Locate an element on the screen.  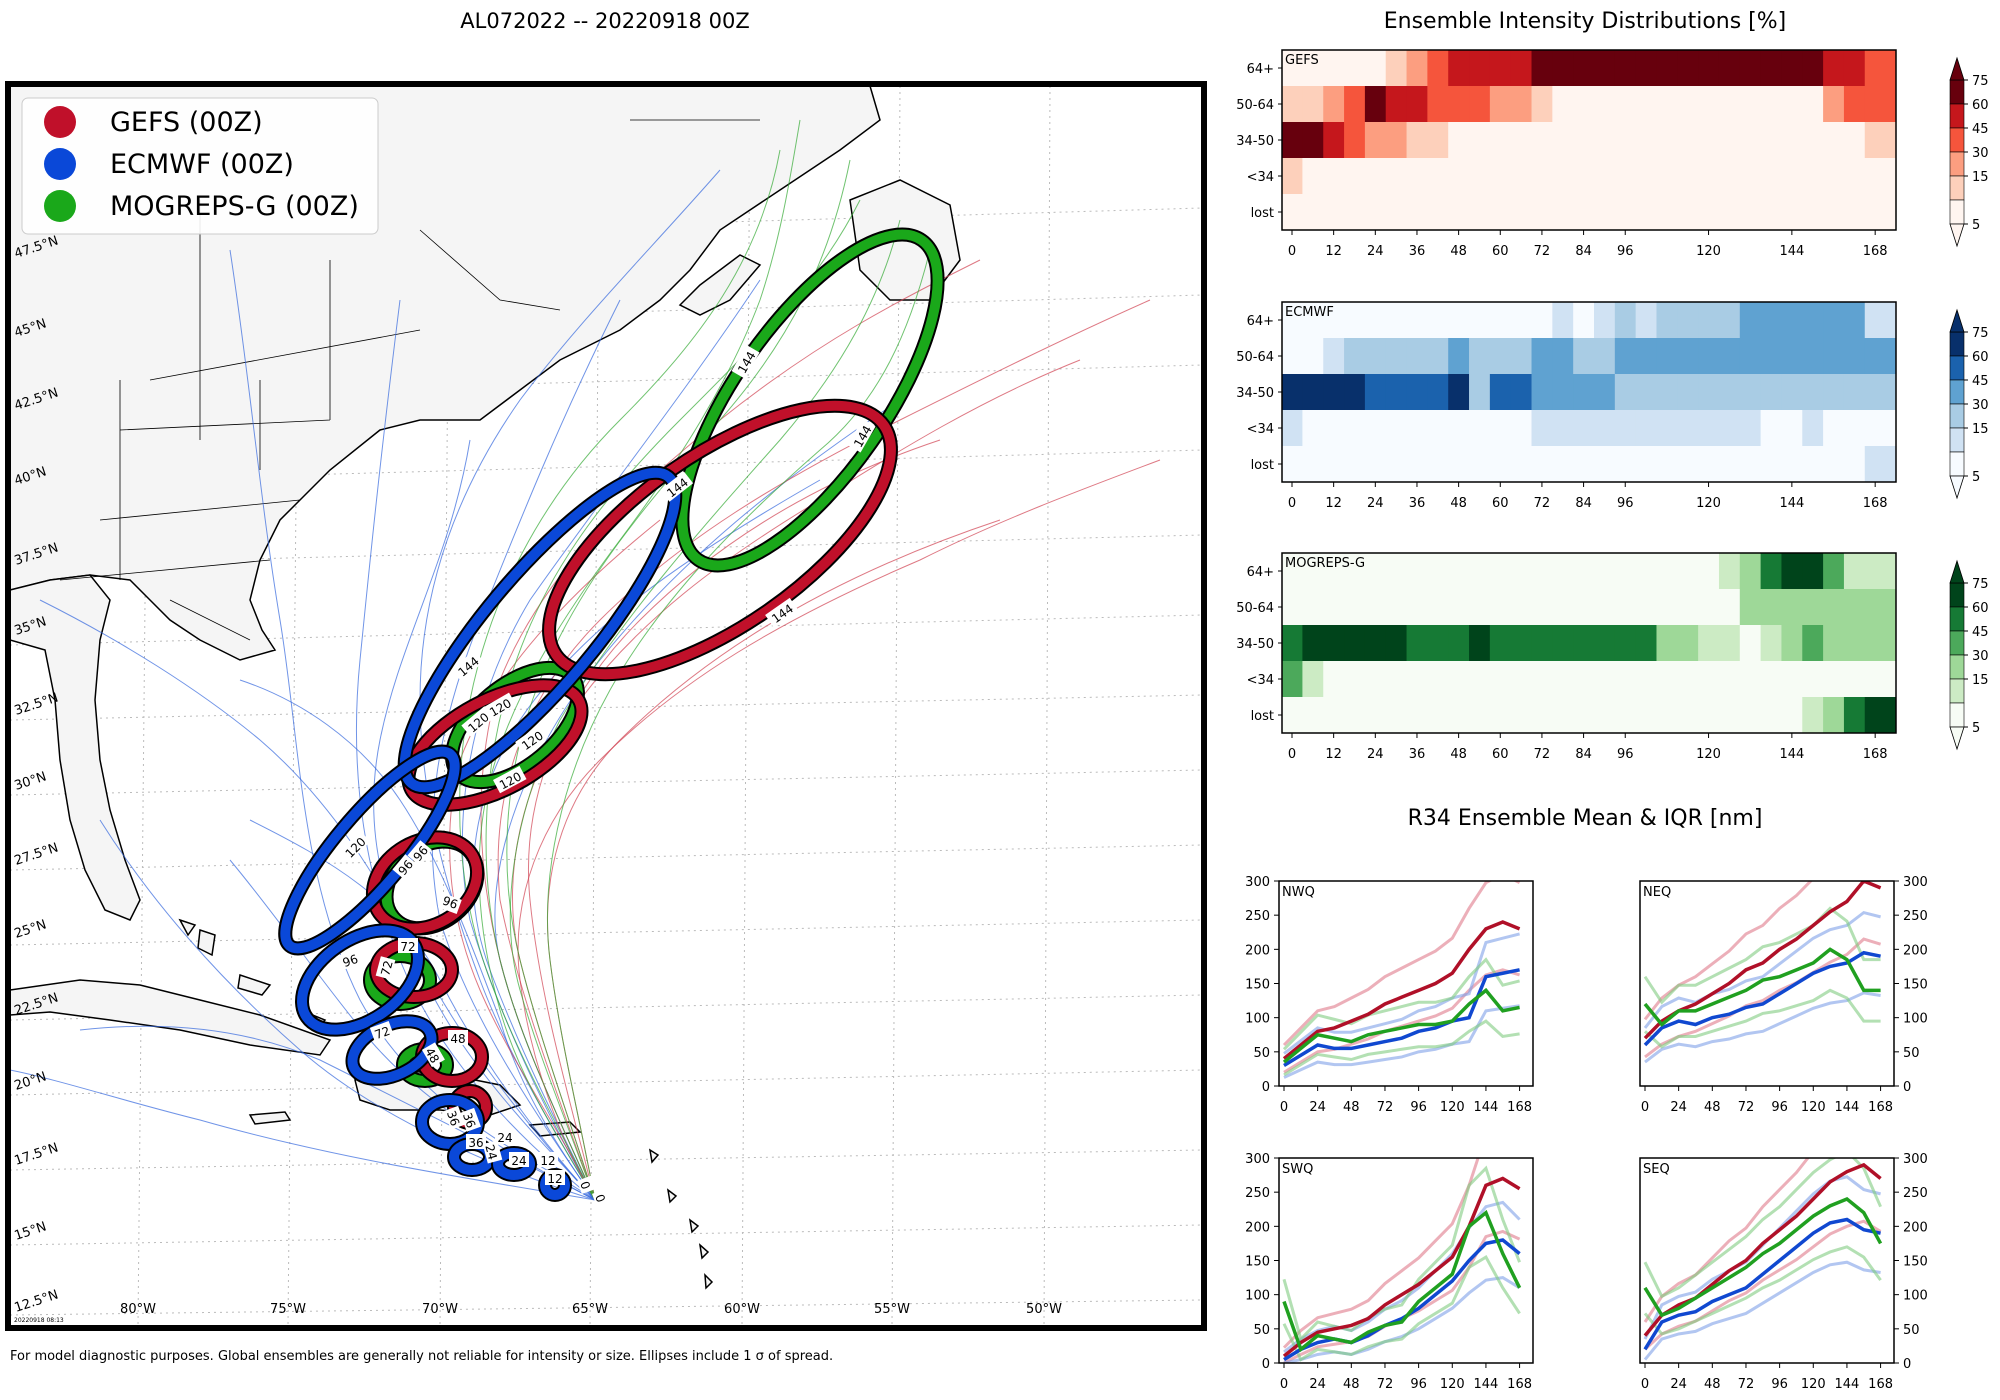
svg-text: 96 is located at coordinates (350, 961).